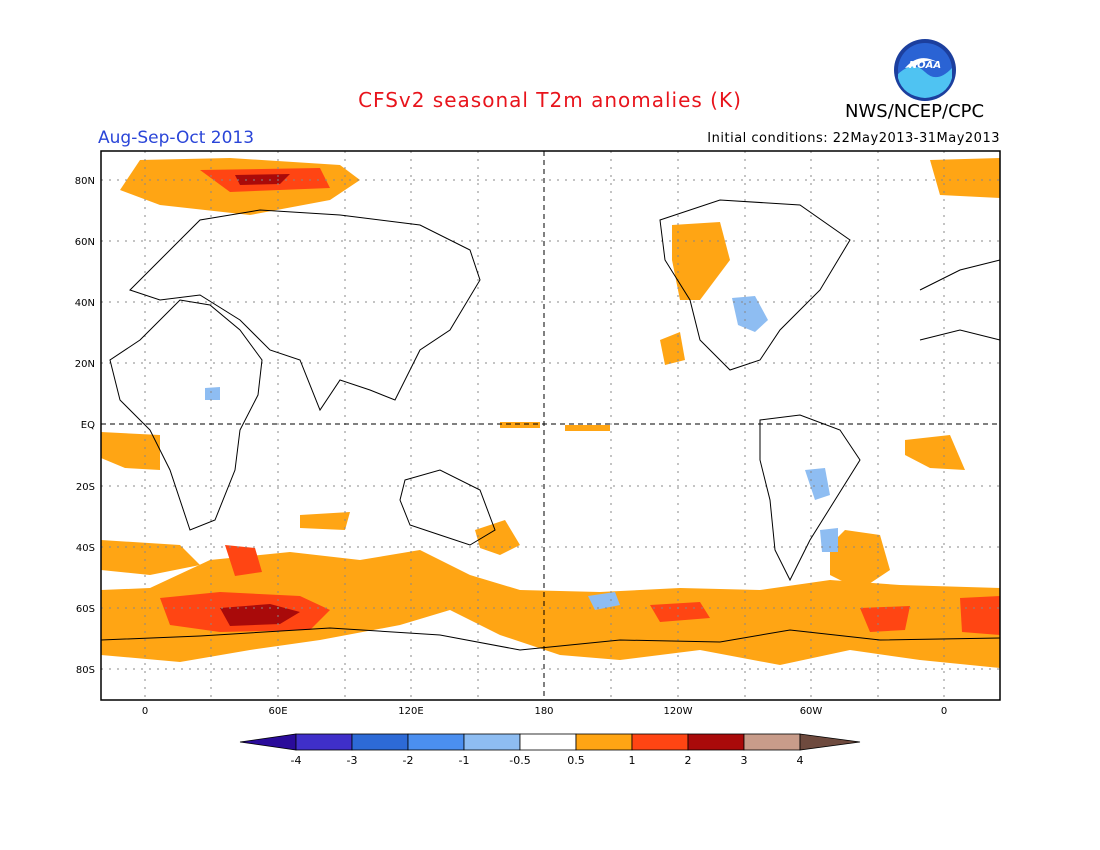 The width and height of the screenshot is (1100, 850). What do you see at coordinates (925, 65) in the screenshot?
I see `logo-text: NOAA` at bounding box center [925, 65].